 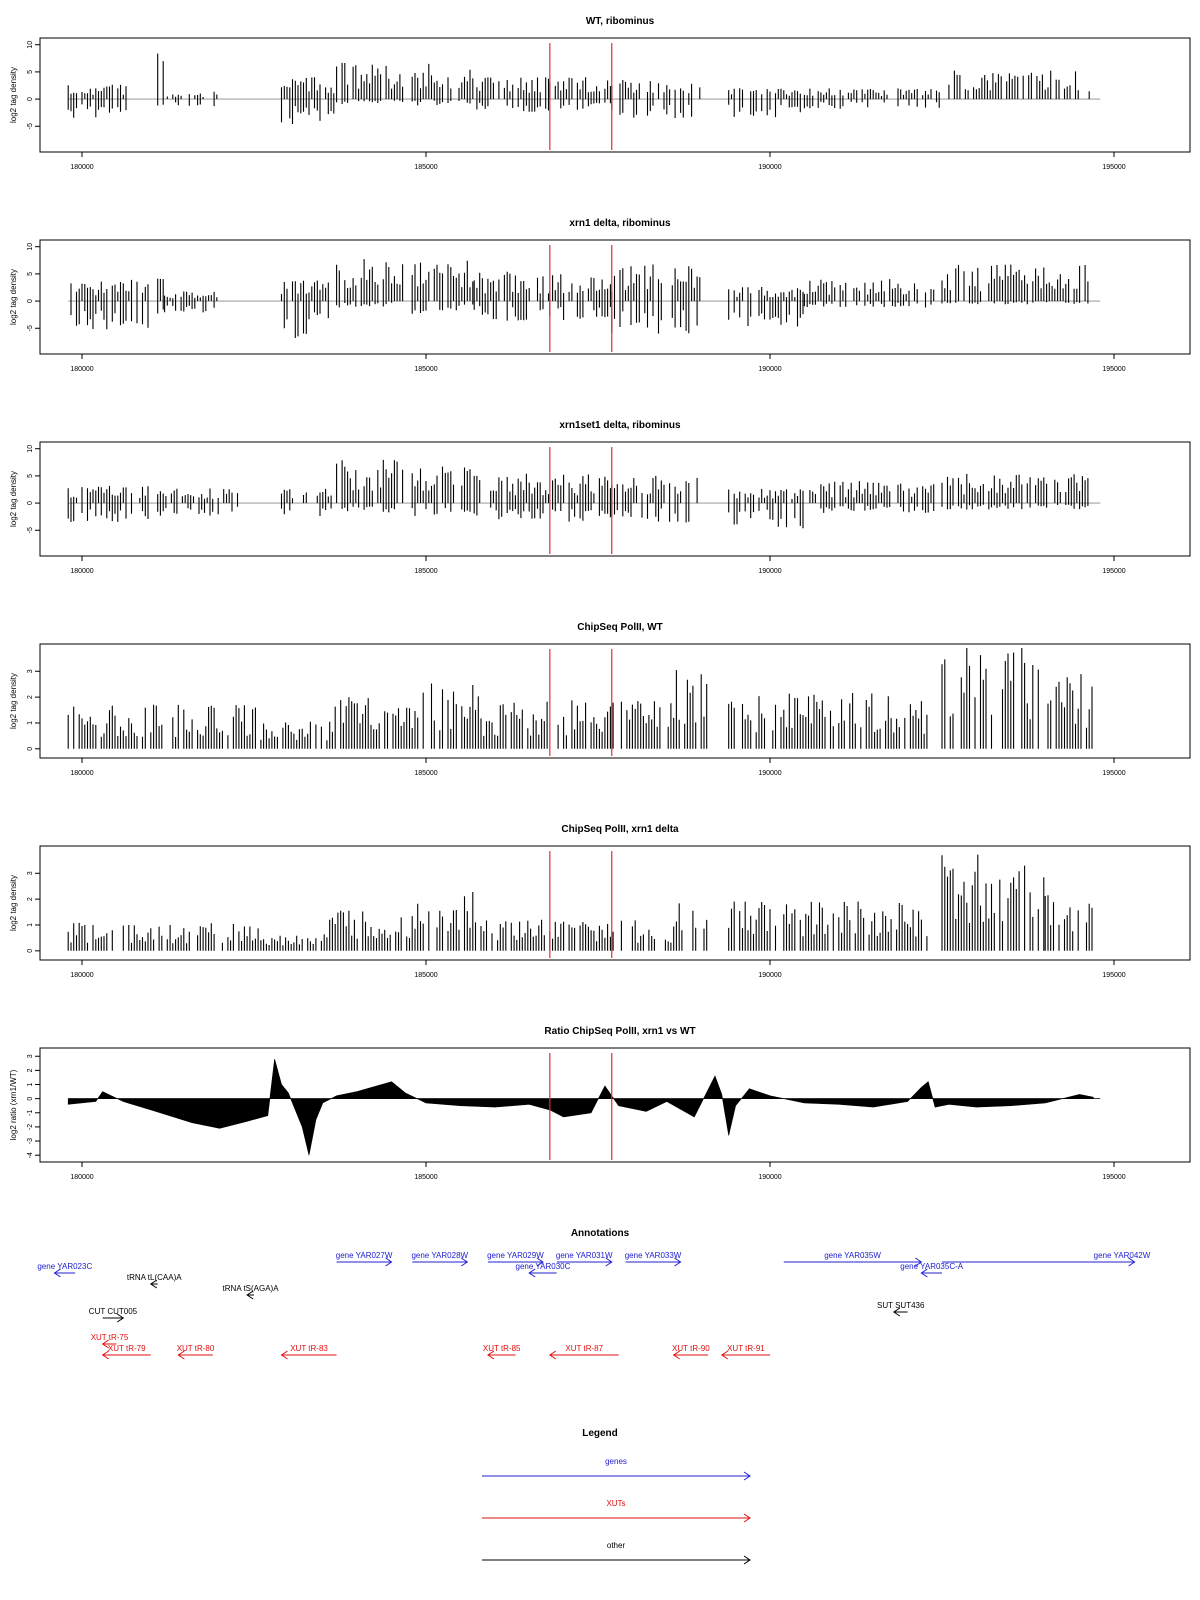 I want to click on annotation-gene: gene YAR031W, so click(x=584, y=1259).